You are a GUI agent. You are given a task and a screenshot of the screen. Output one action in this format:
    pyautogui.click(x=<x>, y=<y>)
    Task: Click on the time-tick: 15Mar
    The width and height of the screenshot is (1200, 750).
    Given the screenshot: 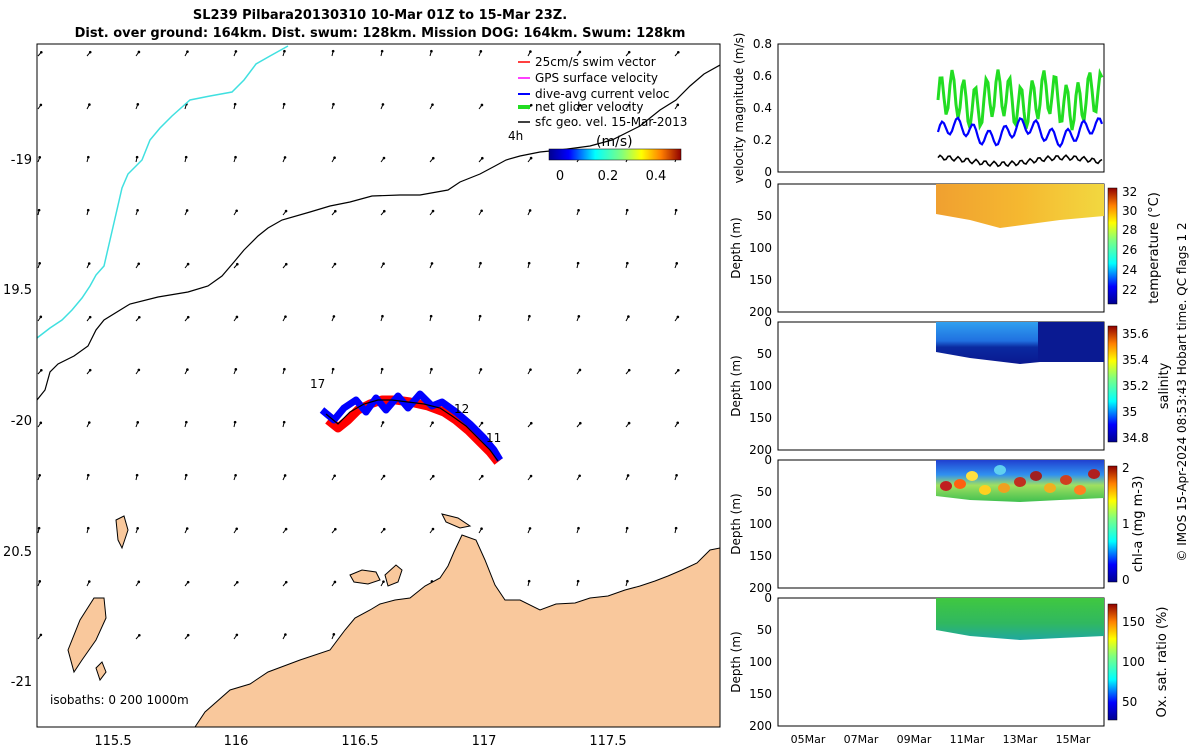 What is the action you would take?
    pyautogui.click(x=1073, y=739)
    